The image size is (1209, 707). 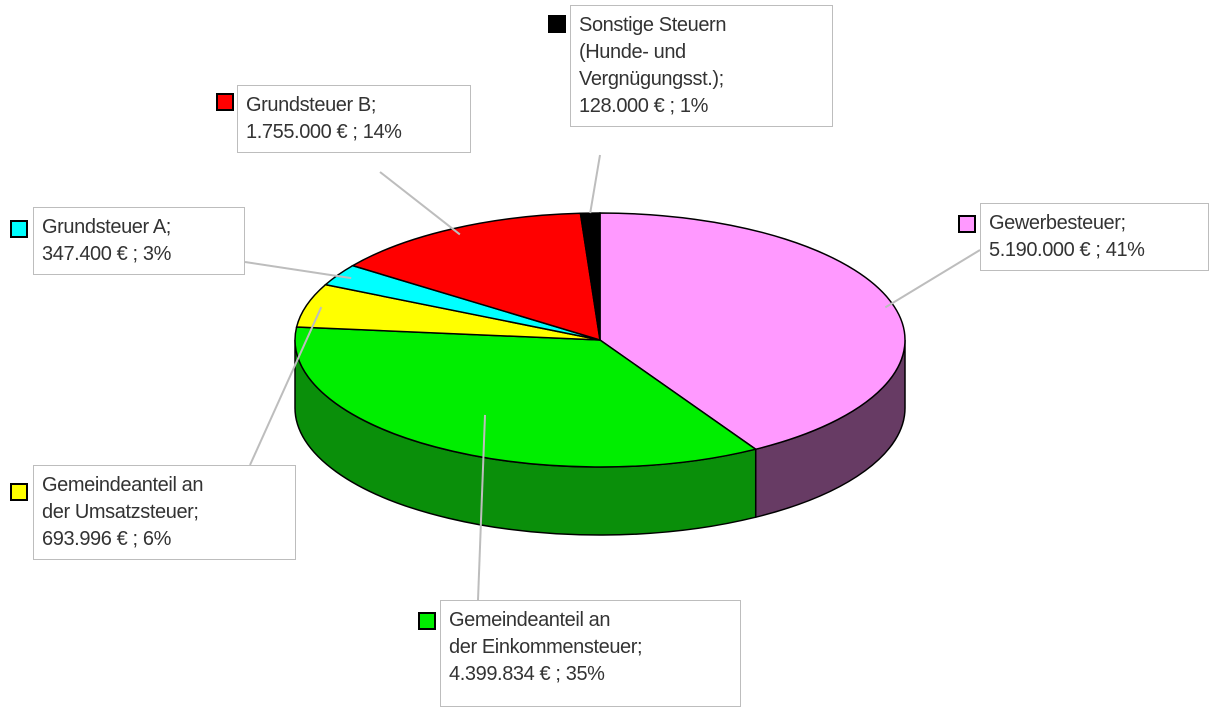 I want to click on category-label: Gewerbesteuer;, so click(x=1057, y=223).